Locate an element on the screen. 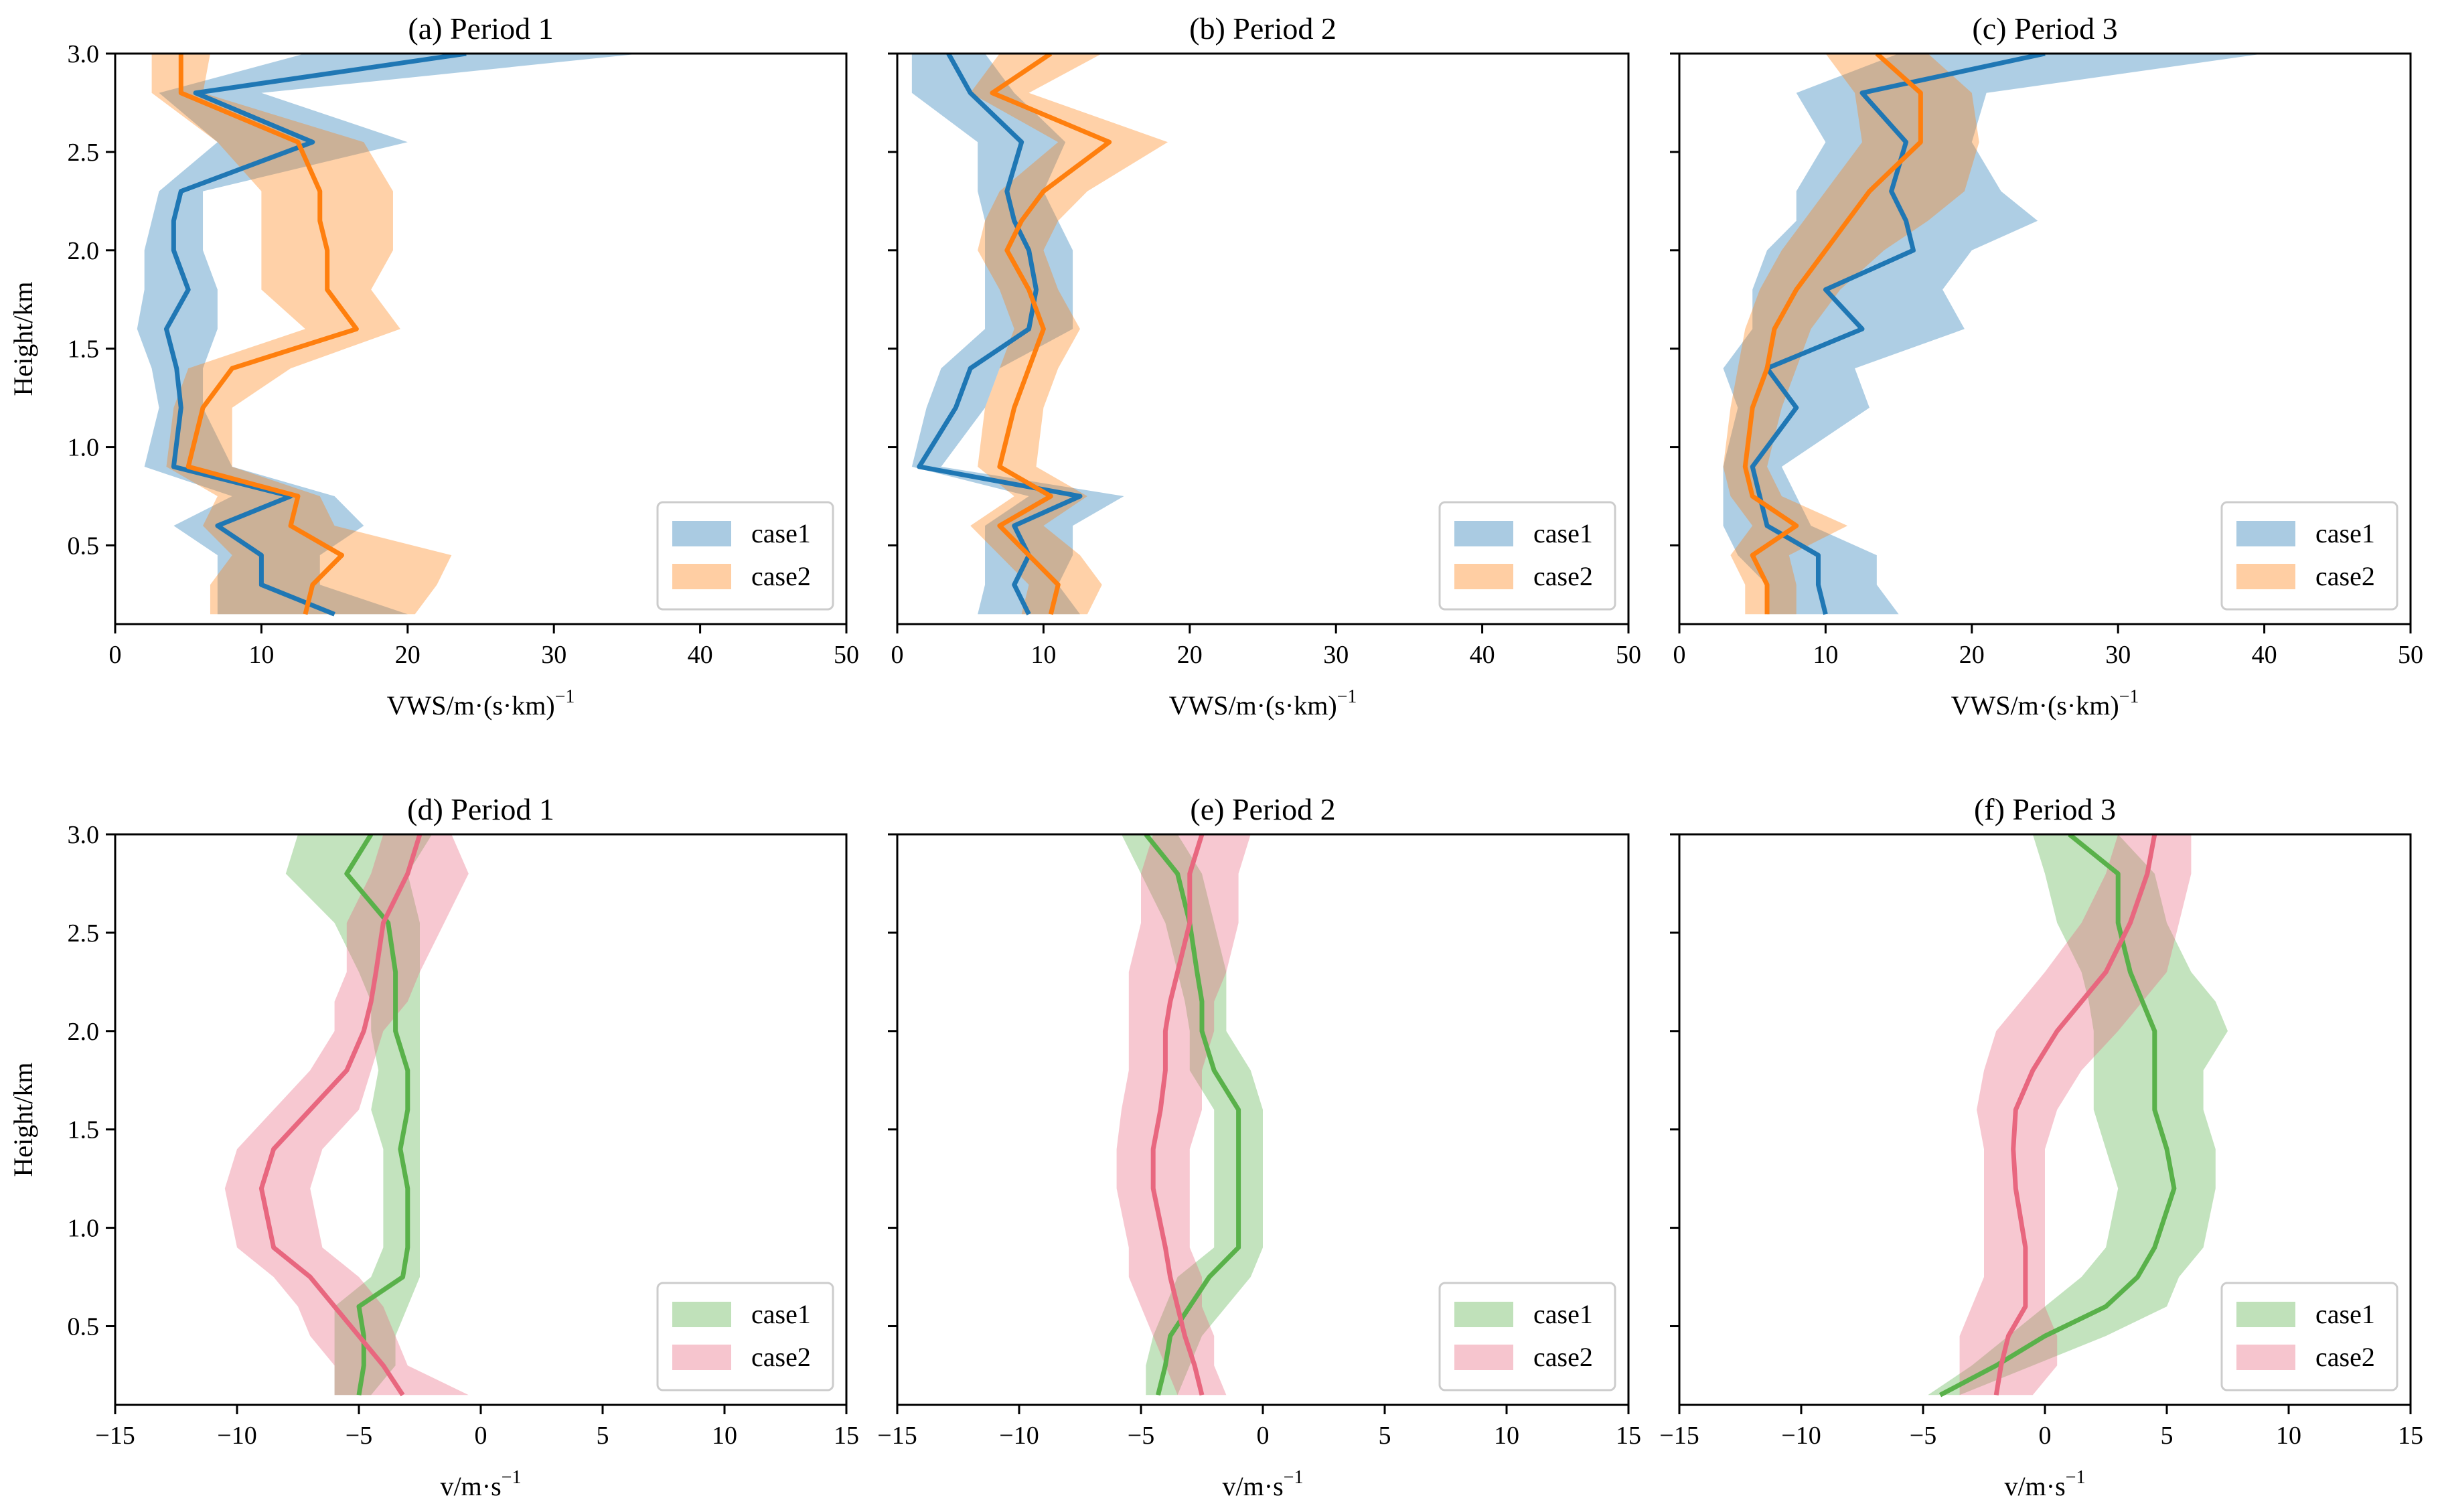  line-a-case1 is located at coordinates (315, 336).